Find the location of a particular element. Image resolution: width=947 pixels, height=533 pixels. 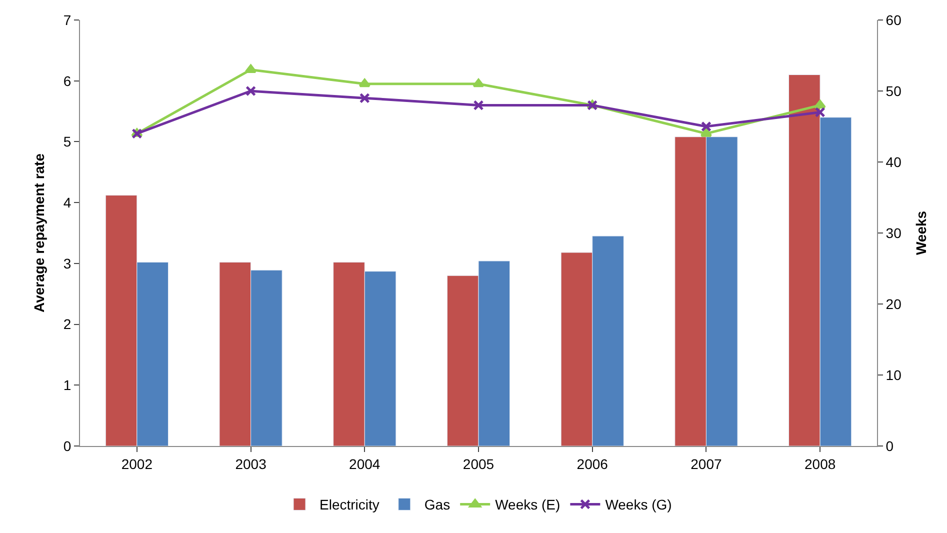

x-tick-label: 2007 is located at coordinates (706, 464).